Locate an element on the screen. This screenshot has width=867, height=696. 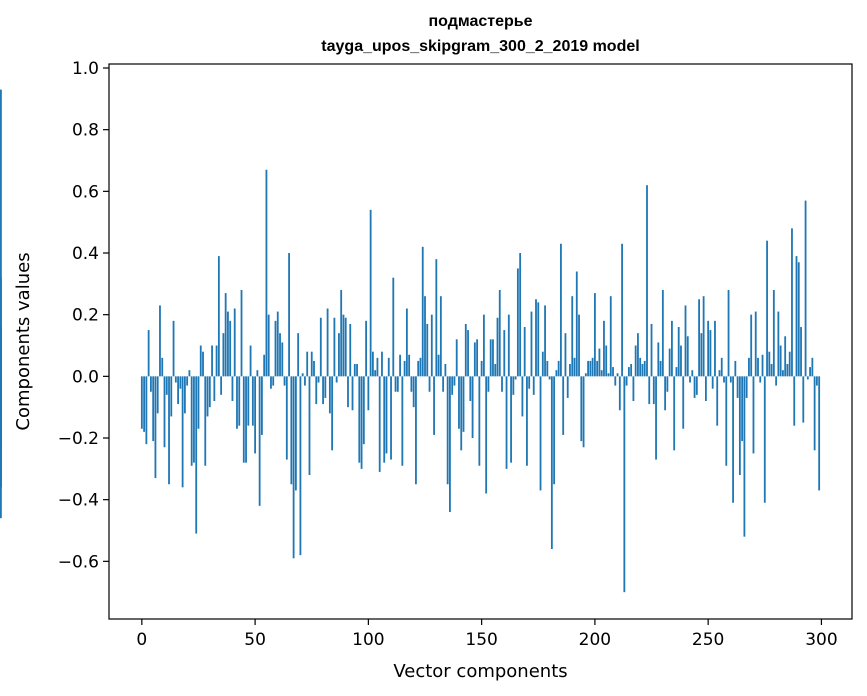
y-tick-label: −0.4 is located at coordinates (78, 501).